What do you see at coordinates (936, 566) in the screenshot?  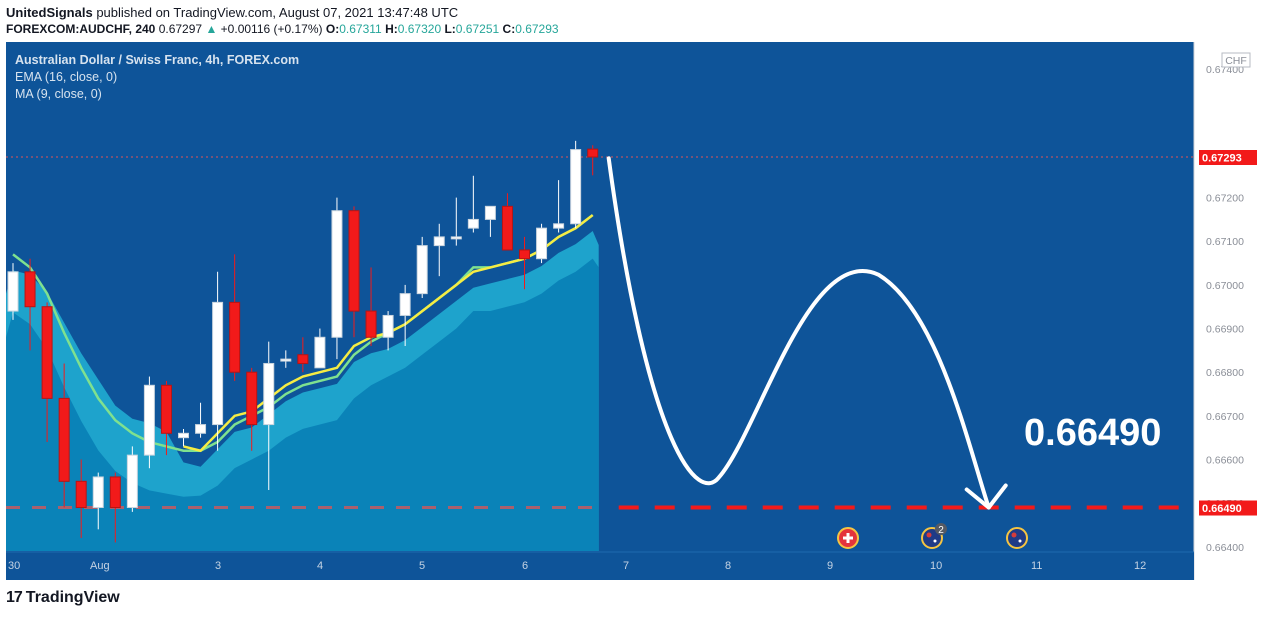 I see `time-tick-label: 10` at bounding box center [936, 566].